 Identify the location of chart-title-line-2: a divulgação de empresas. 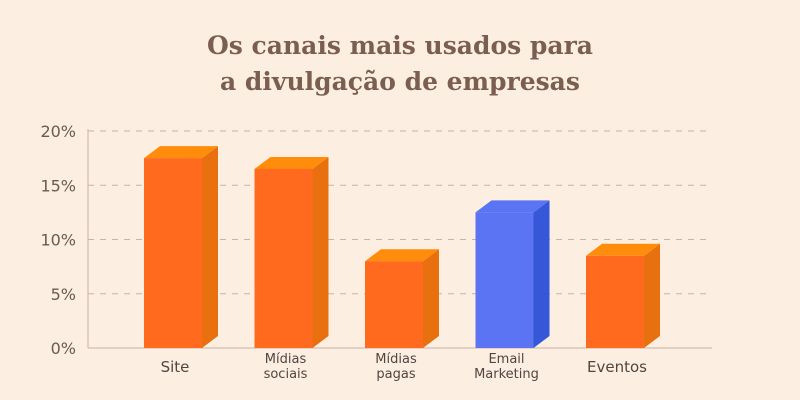
(400, 81).